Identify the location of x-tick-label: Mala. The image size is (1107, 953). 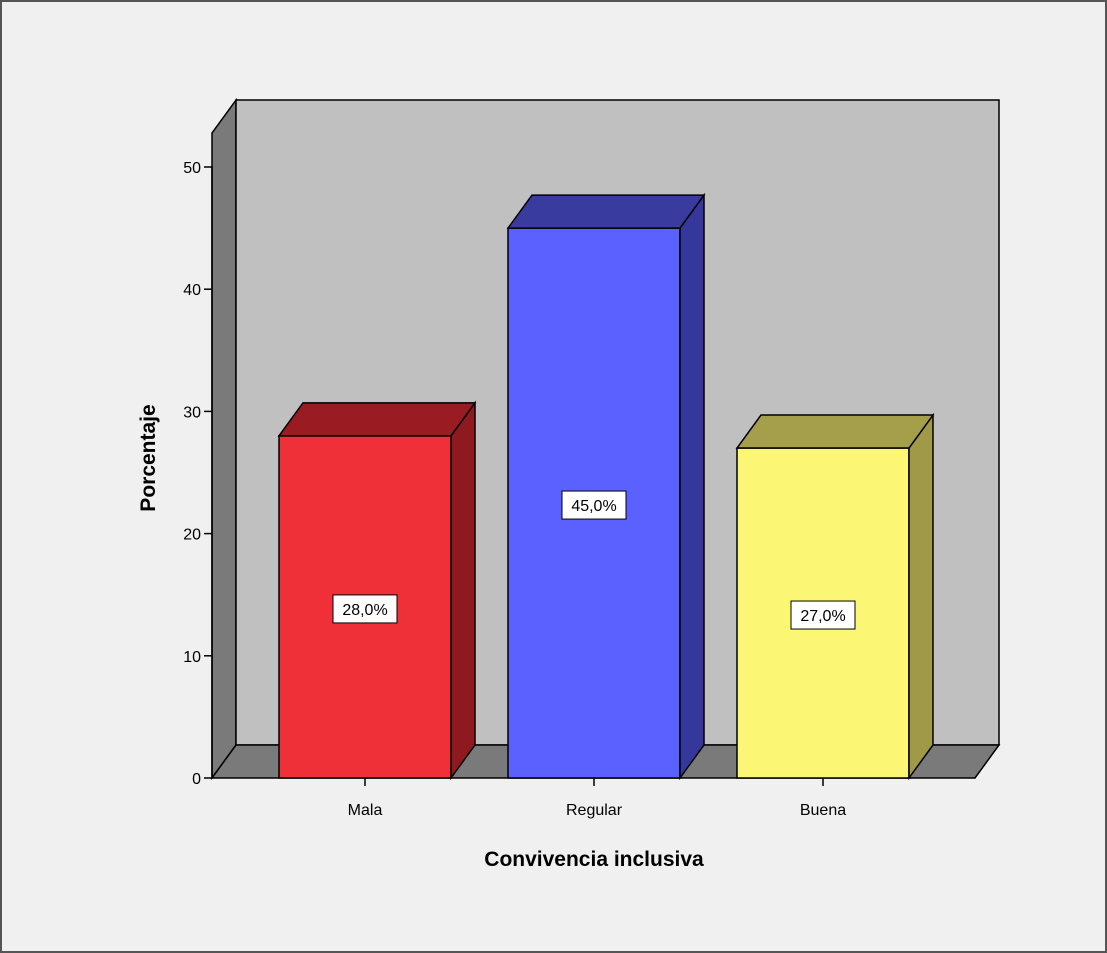
(365, 810).